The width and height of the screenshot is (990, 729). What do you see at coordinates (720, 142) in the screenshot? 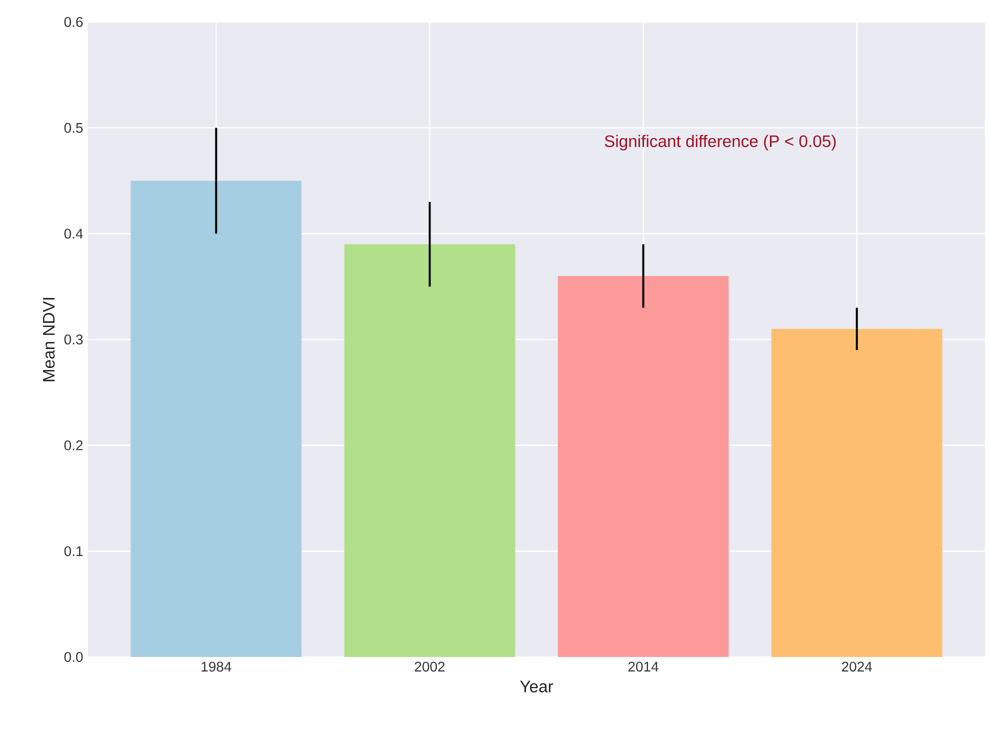
I see `annotation: Significant difference (P < 0.05)` at bounding box center [720, 142].